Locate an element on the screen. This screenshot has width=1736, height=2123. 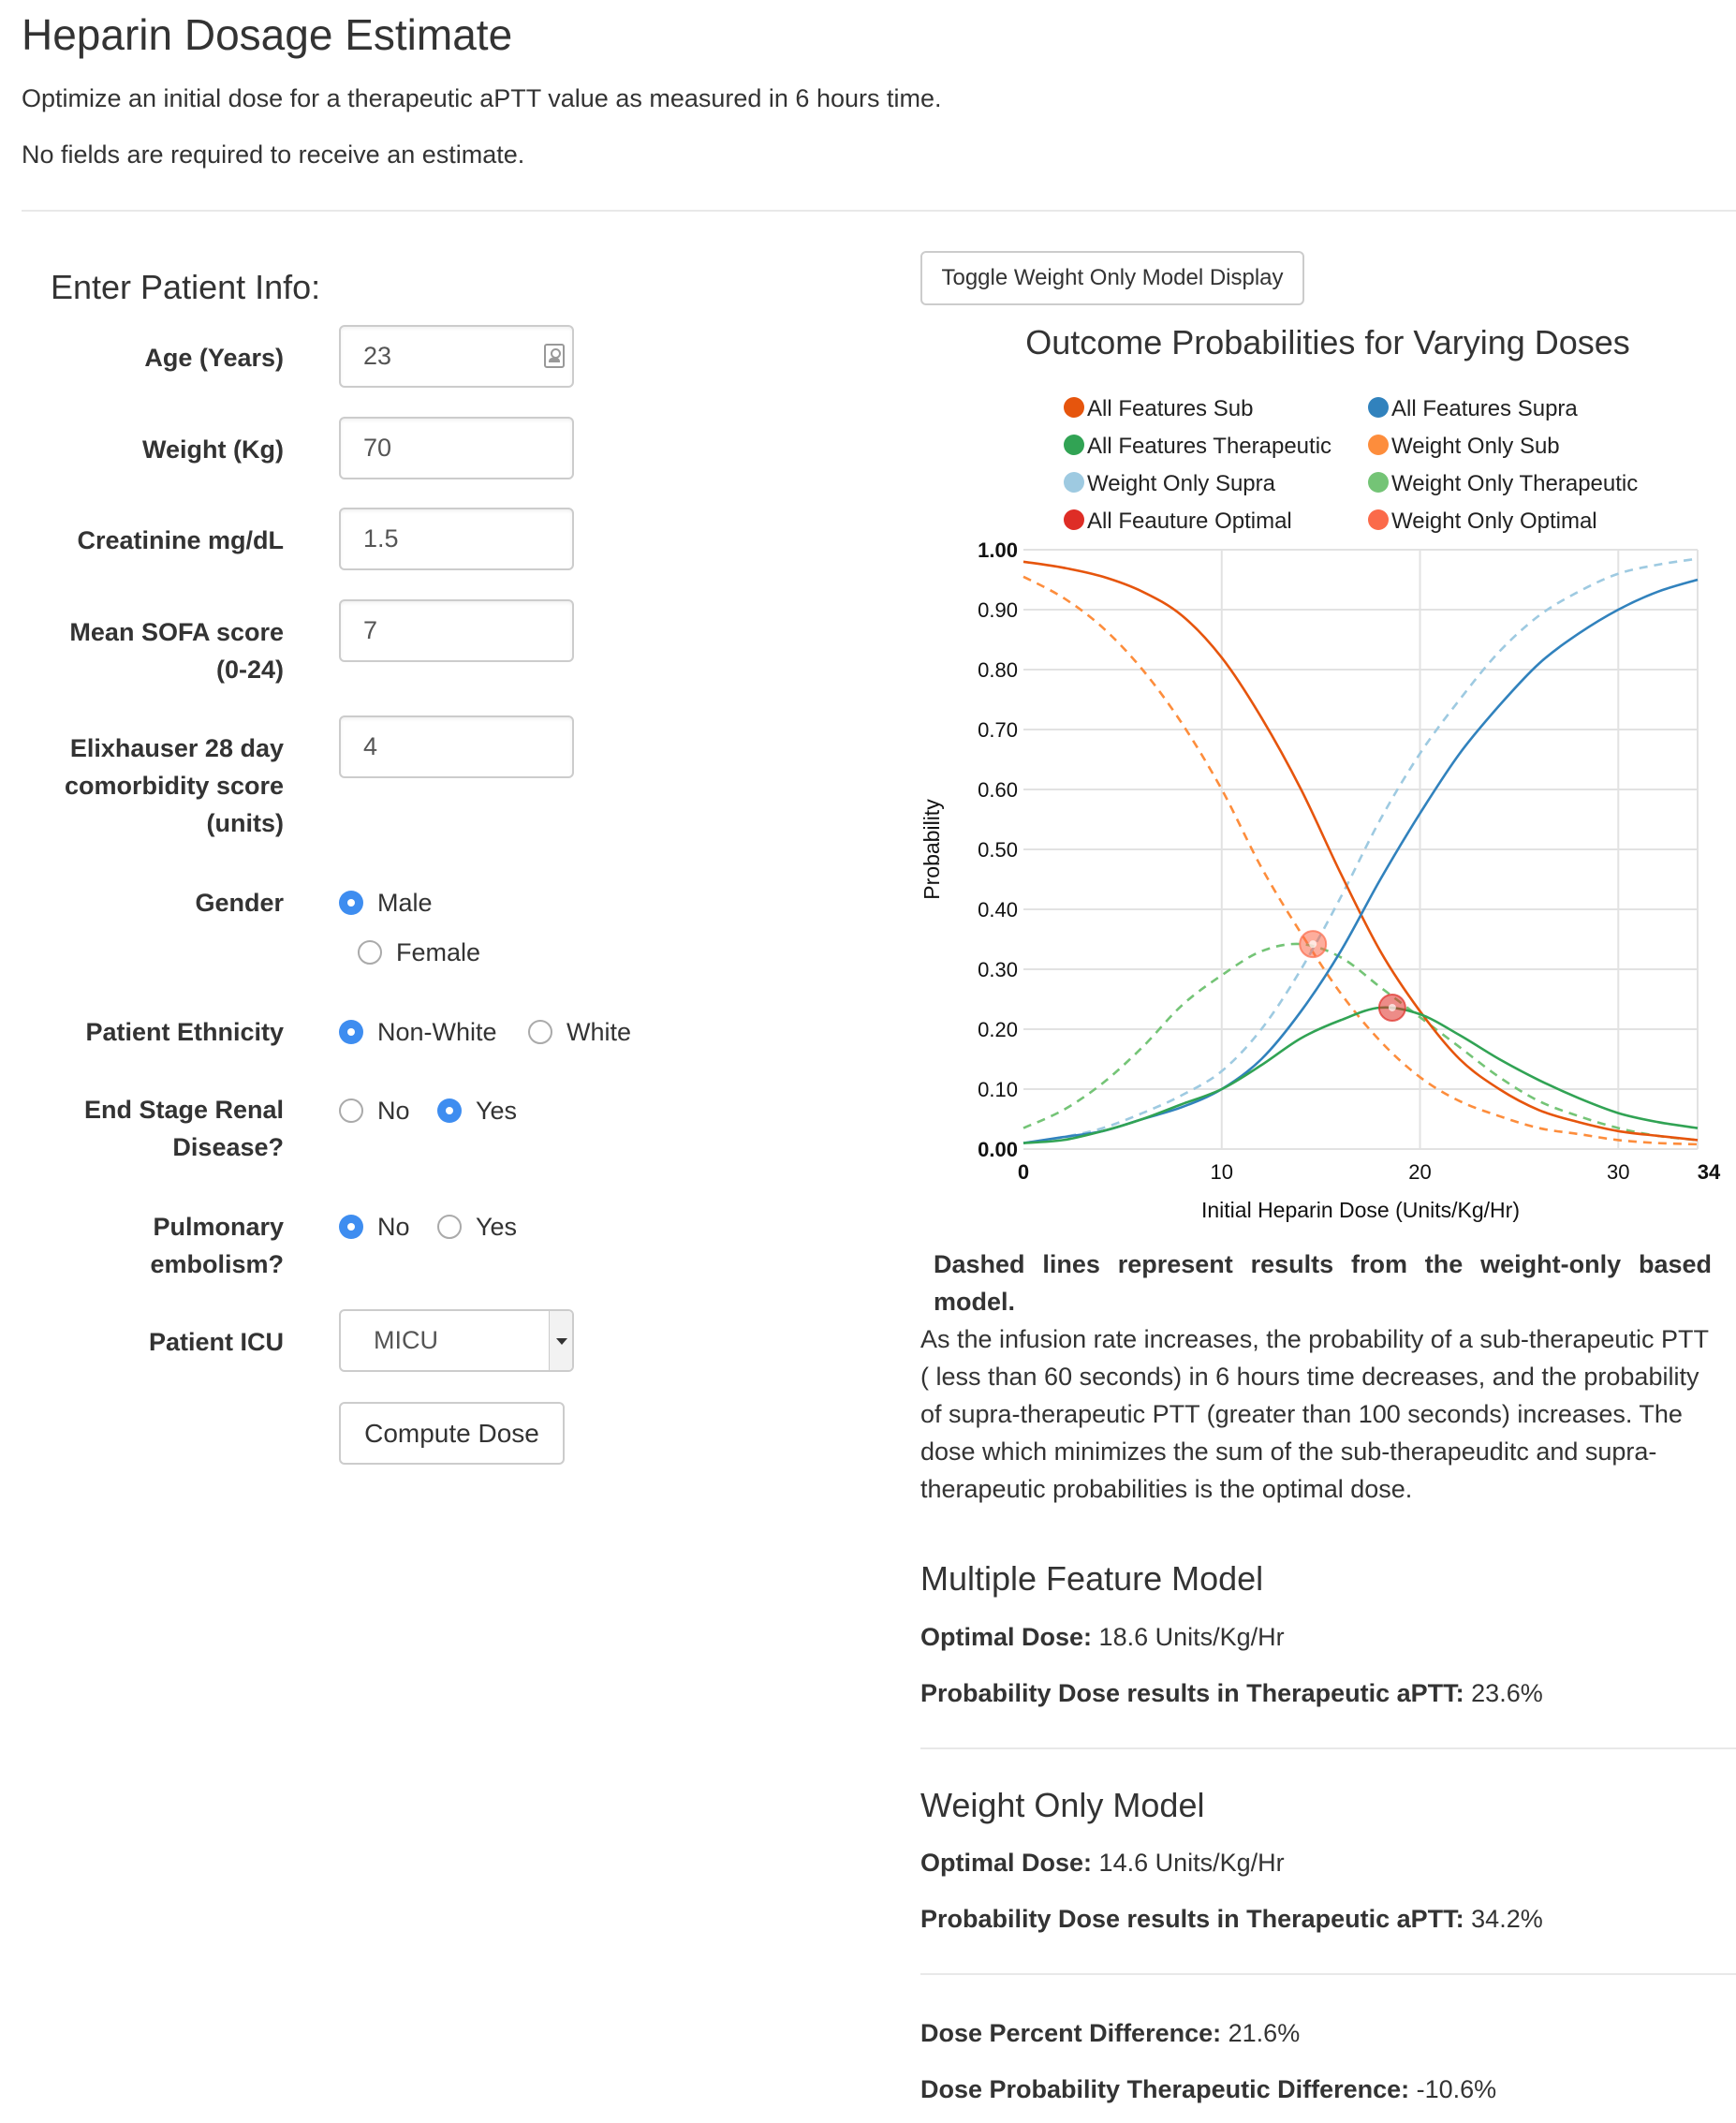
y-tick-label: 0.30 is located at coordinates (998, 969).